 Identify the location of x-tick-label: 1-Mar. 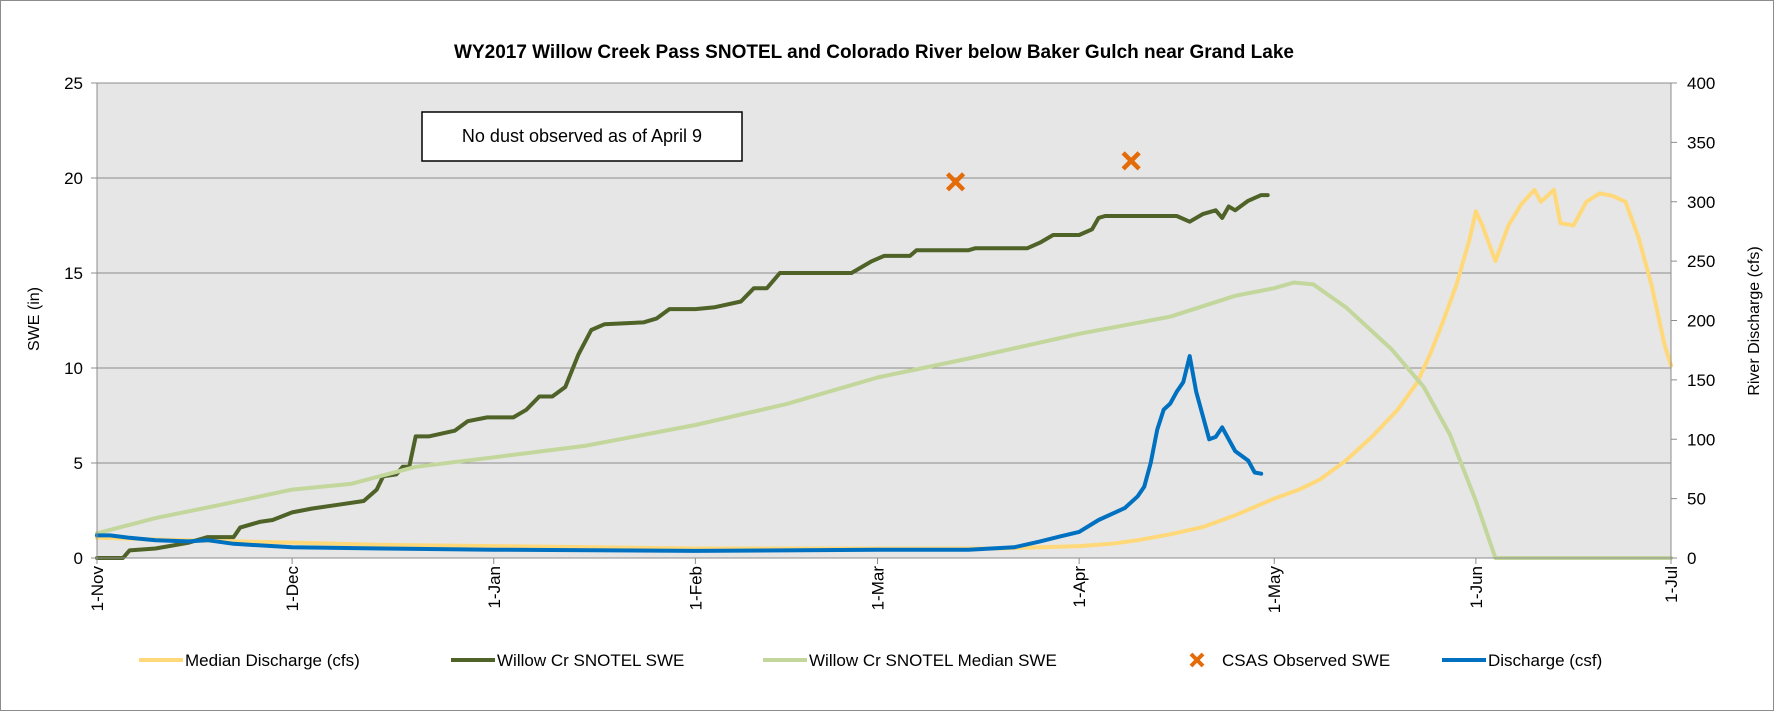
(877, 588).